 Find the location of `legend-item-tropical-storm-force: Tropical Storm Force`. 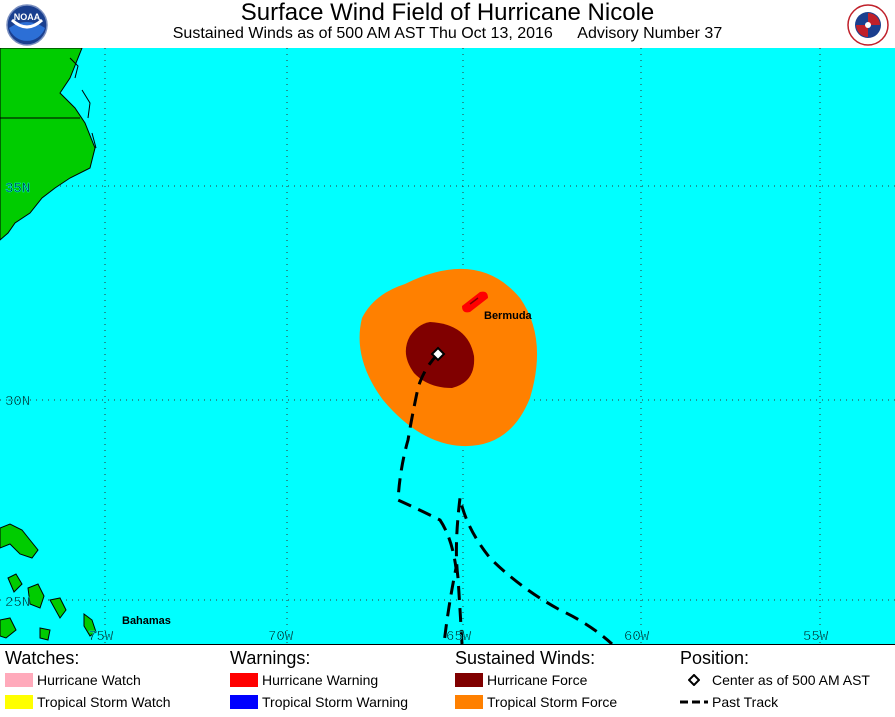

legend-item-tropical-storm-force: Tropical Storm Force is located at coordinates (536, 702).